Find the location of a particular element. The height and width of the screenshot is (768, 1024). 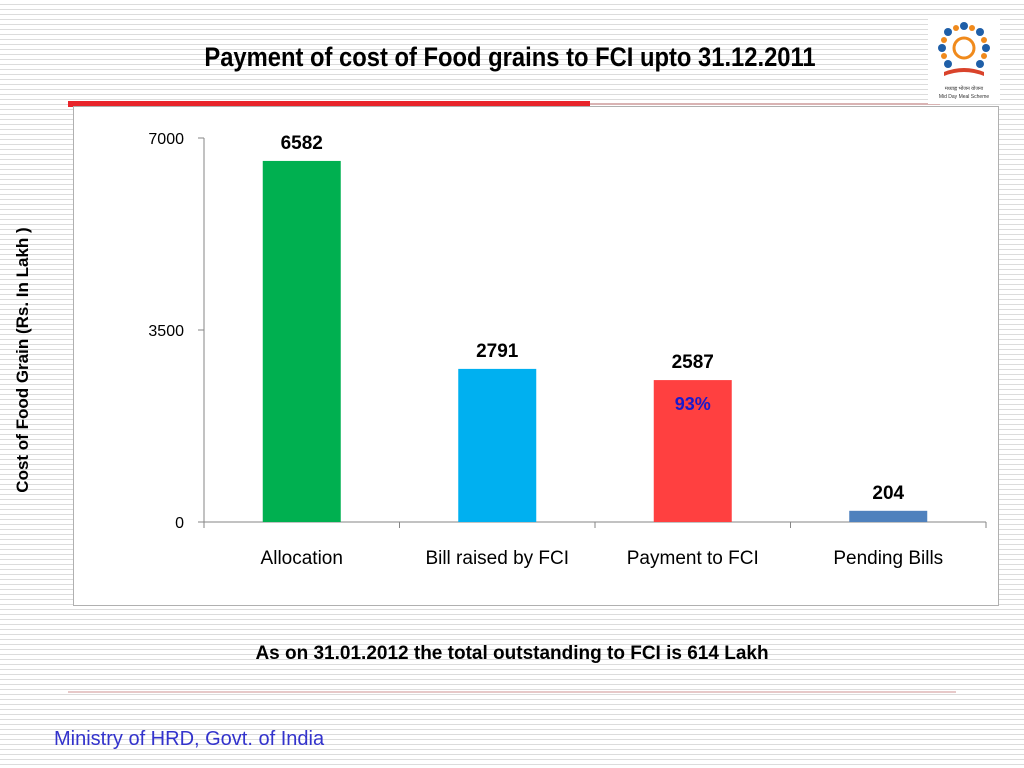

footer-ministry: Ministry of HRD, Govt. of India is located at coordinates (189, 739).